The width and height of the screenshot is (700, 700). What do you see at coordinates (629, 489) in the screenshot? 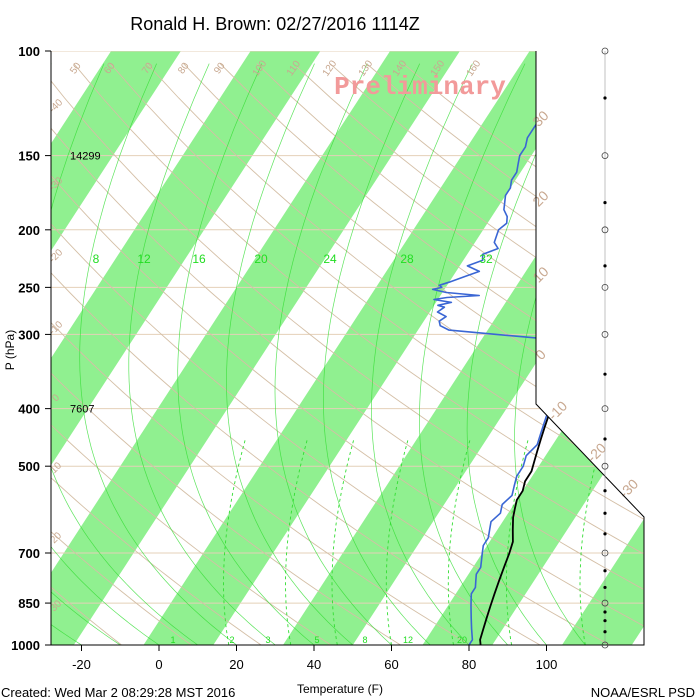
I see `isotherm-edge-label: -30` at bounding box center [629, 489].